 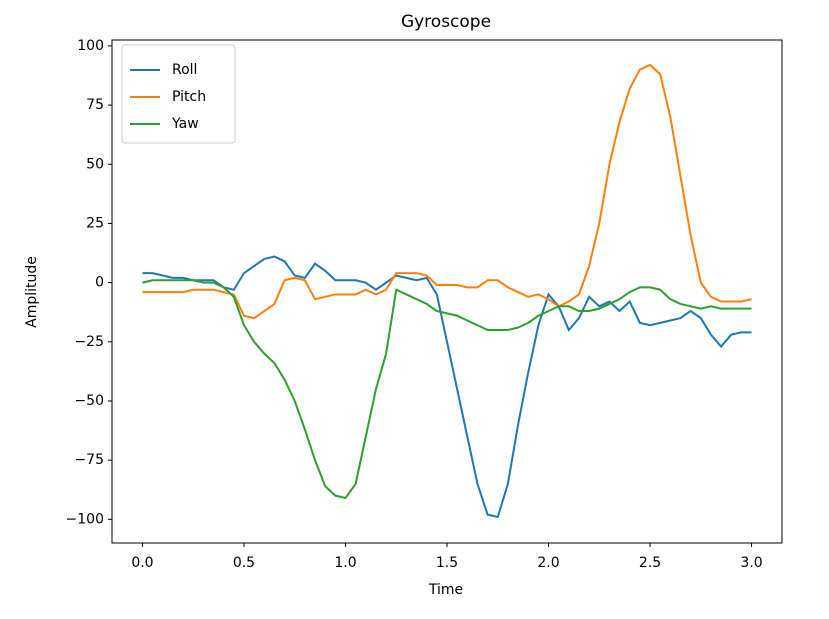 I want to click on y-axis-label: Amplitude, so click(x=32, y=292).